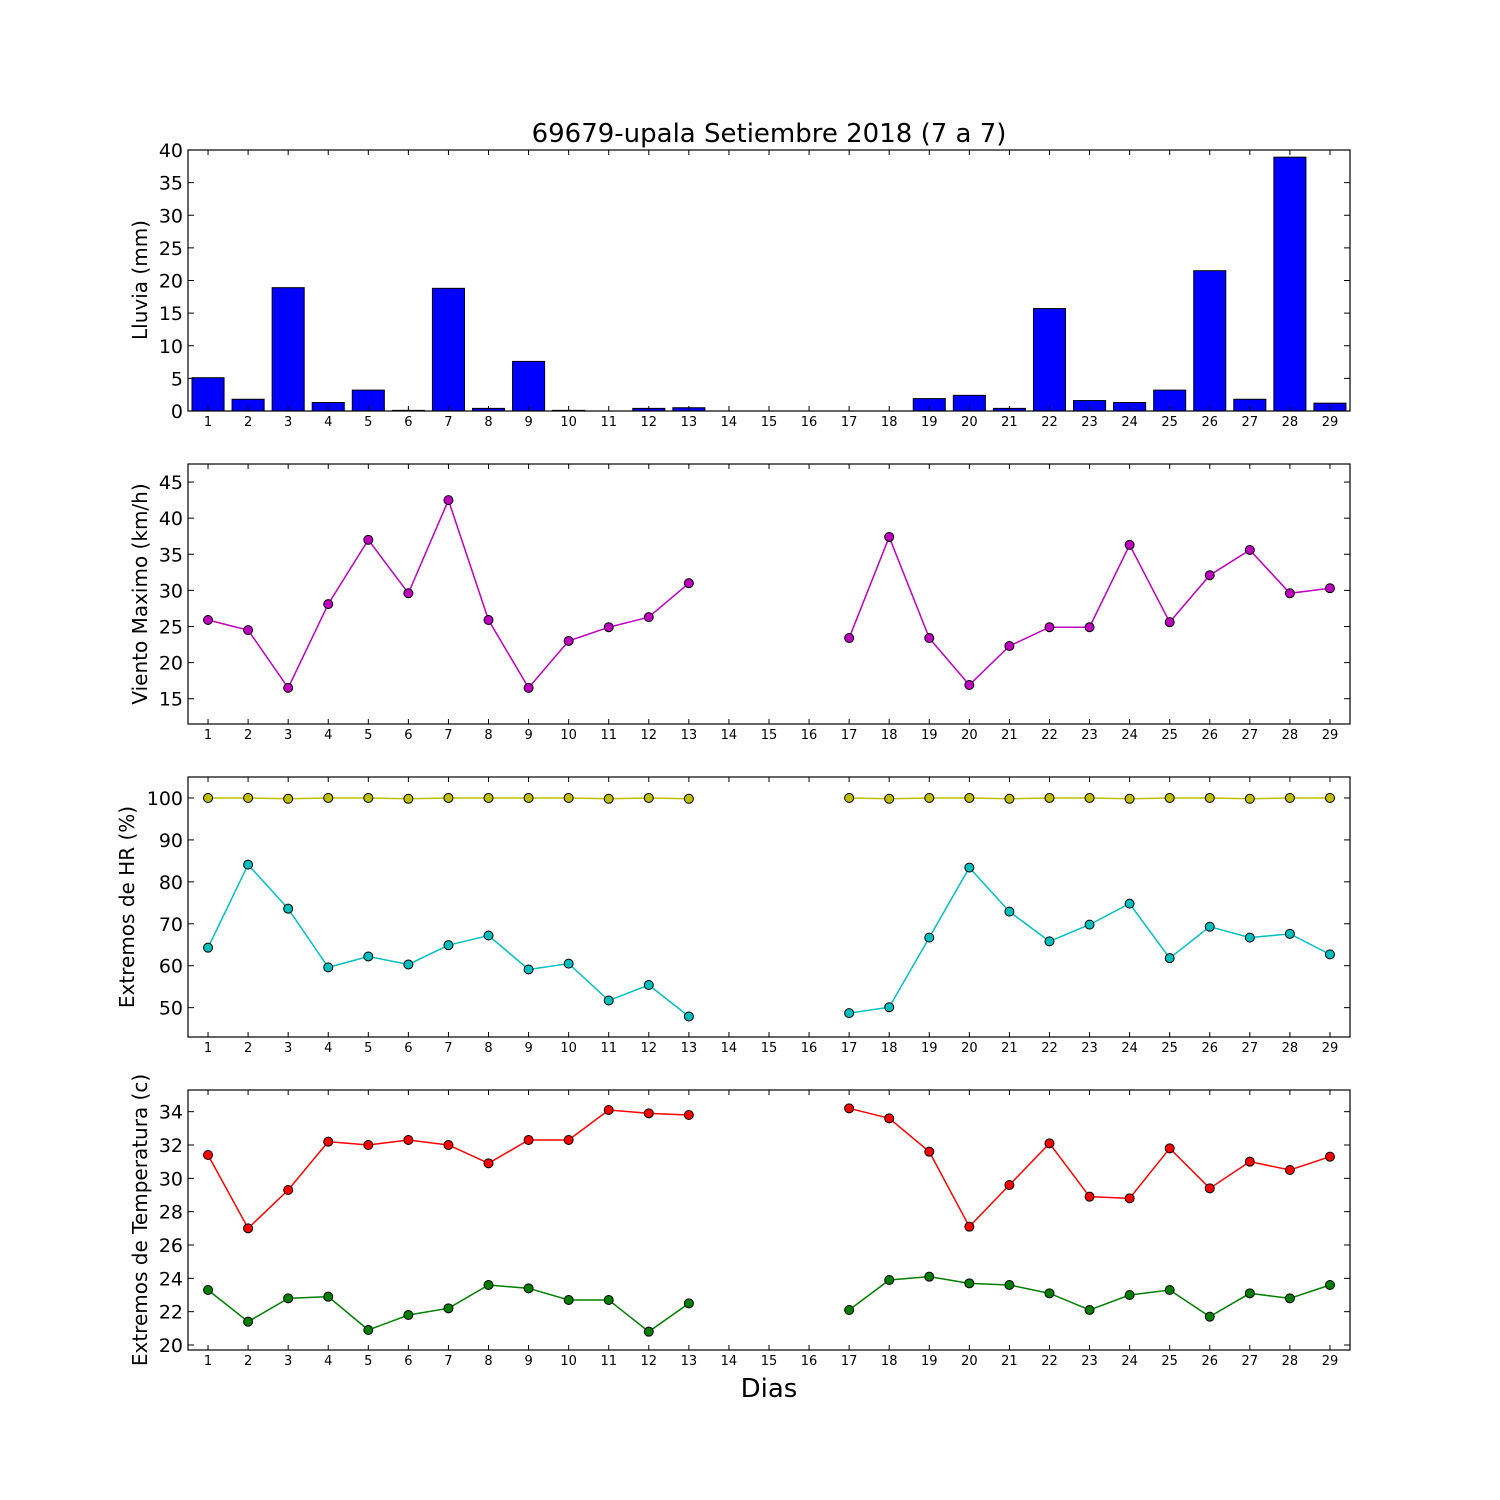 This screenshot has width=1500, height=1500. I want to click on xtick-label: 9, so click(528, 1048).